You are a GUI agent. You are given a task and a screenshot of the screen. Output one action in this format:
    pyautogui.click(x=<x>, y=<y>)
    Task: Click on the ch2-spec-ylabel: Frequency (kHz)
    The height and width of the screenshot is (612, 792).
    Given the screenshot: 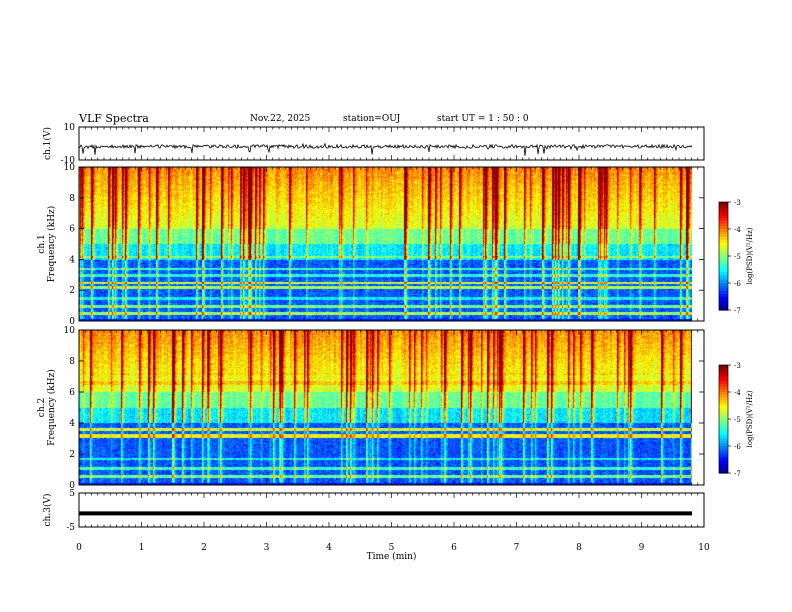 What is the action you would take?
    pyautogui.click(x=51, y=407)
    